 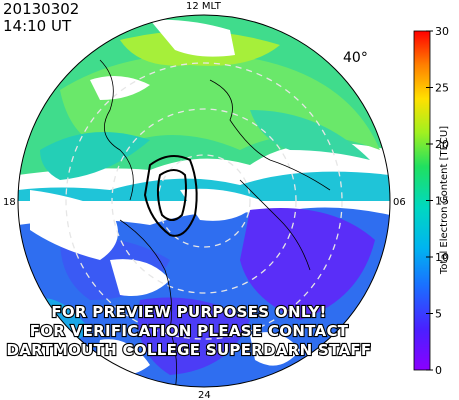 What do you see at coordinates (442, 88) in the screenshot?
I see `colorbar-tick-label: 25` at bounding box center [442, 88].